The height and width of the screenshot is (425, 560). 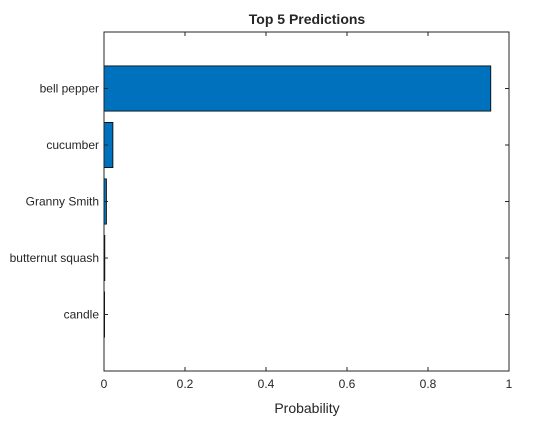 What do you see at coordinates (72, 145) in the screenshot?
I see `y-tick-label: cucumber` at bounding box center [72, 145].